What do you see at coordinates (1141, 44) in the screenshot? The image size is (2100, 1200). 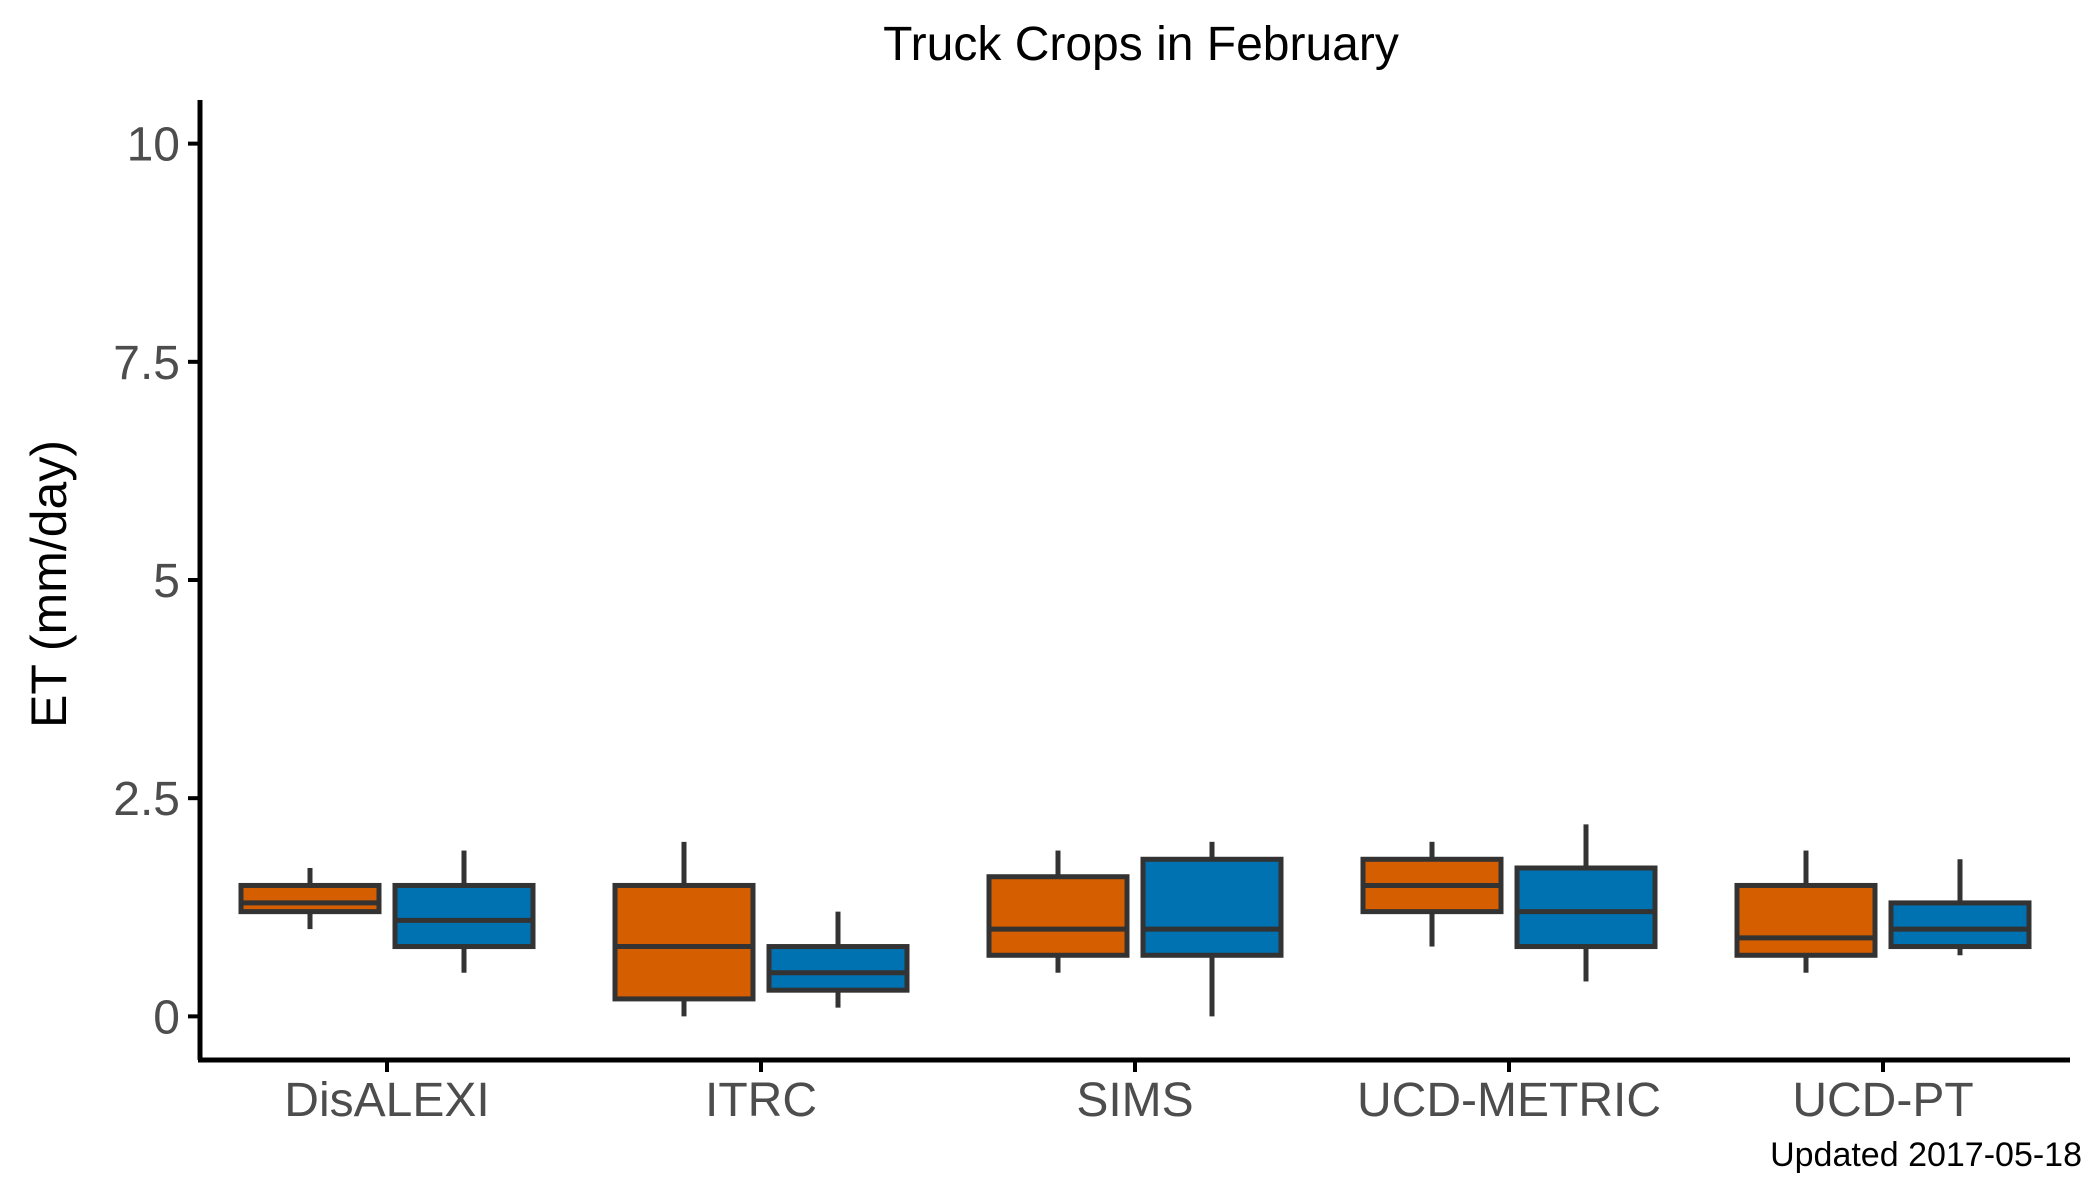 I see `chart-title: Truck Crops in February` at bounding box center [1141, 44].